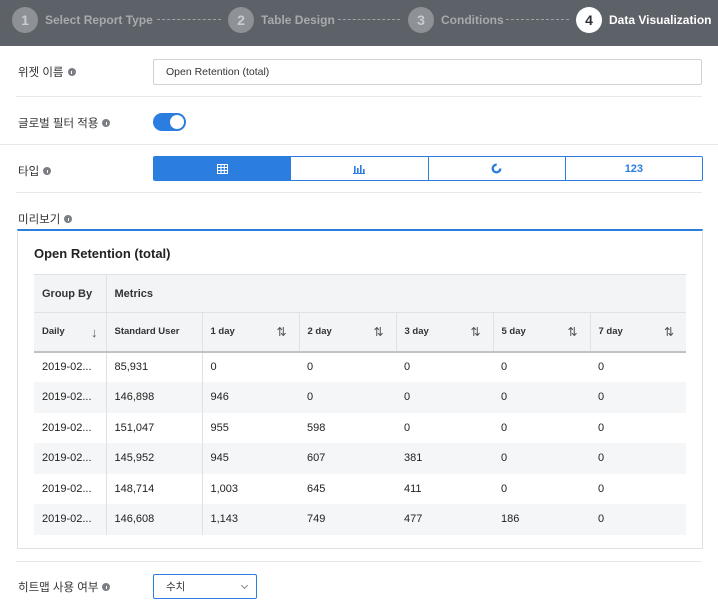 Image resolution: width=718 pixels, height=609 pixels. I want to click on table-cell: 1,143, so click(250, 519).